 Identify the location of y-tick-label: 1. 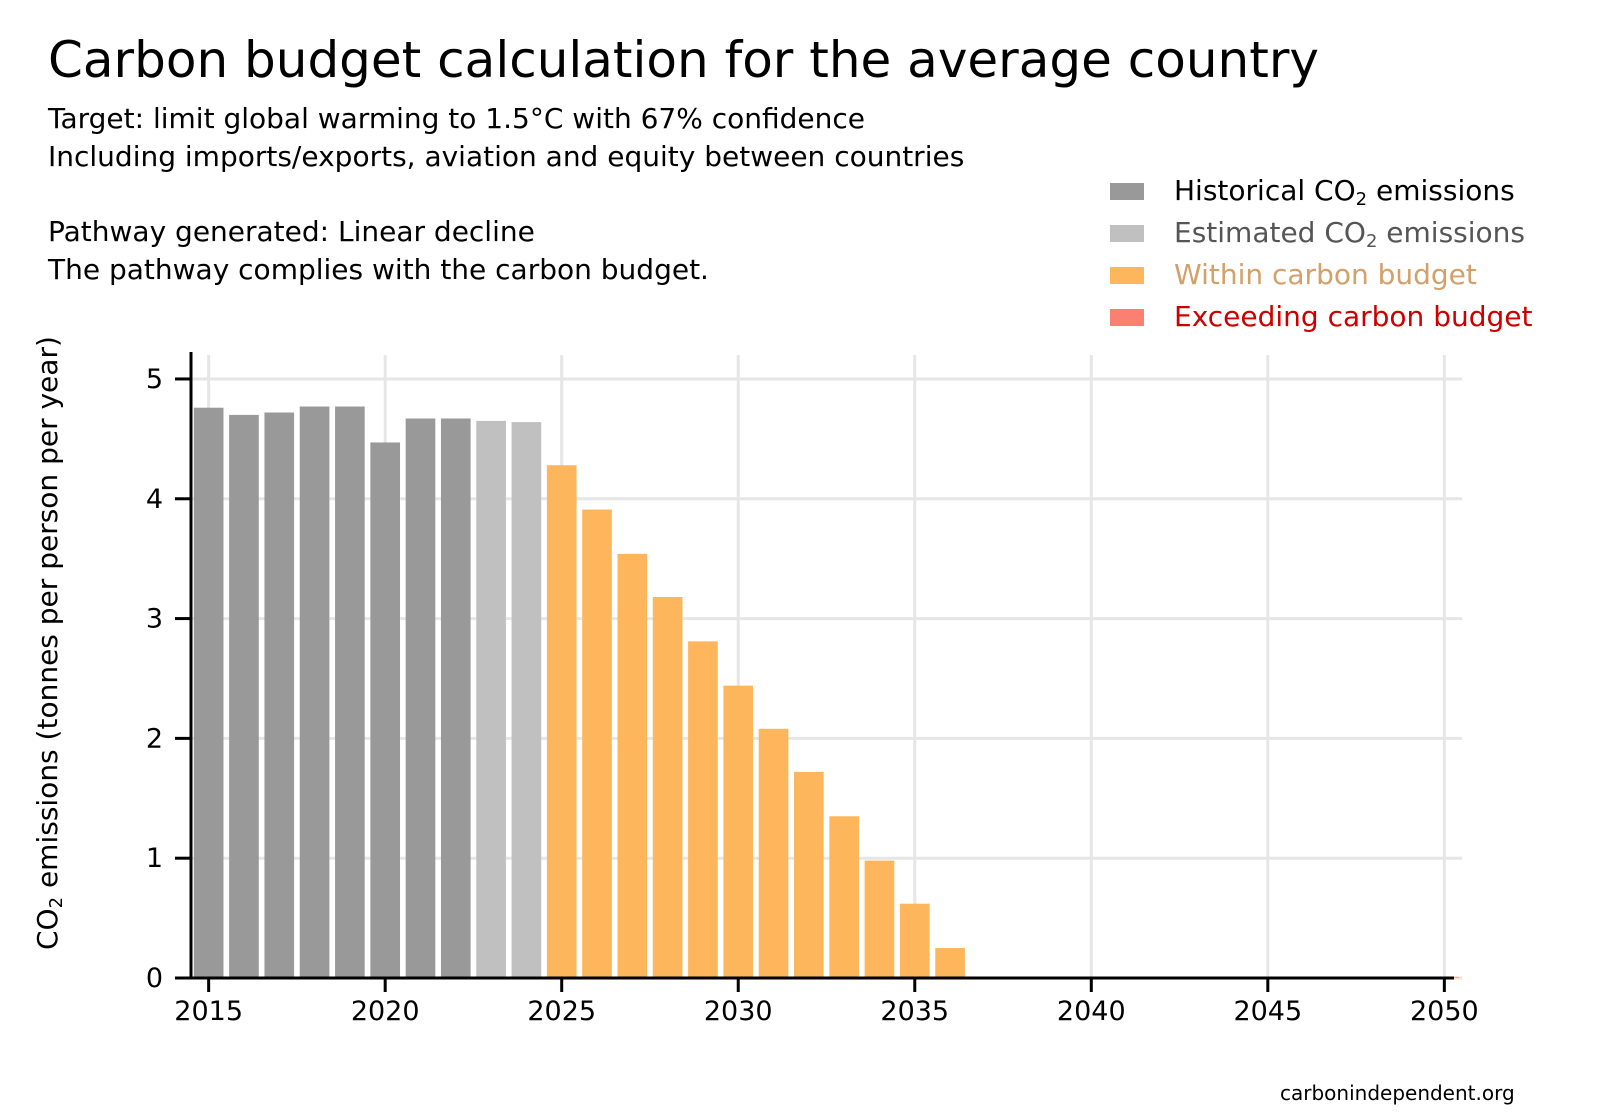
(154, 858).